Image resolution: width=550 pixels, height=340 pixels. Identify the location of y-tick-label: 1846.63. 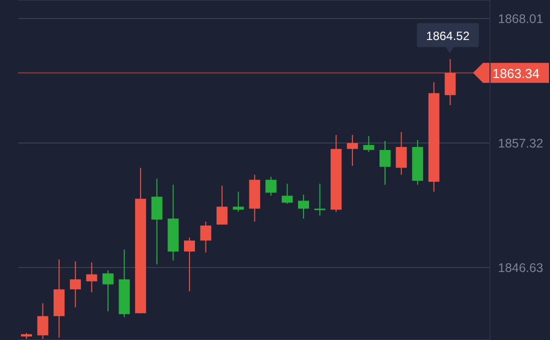
(521, 267).